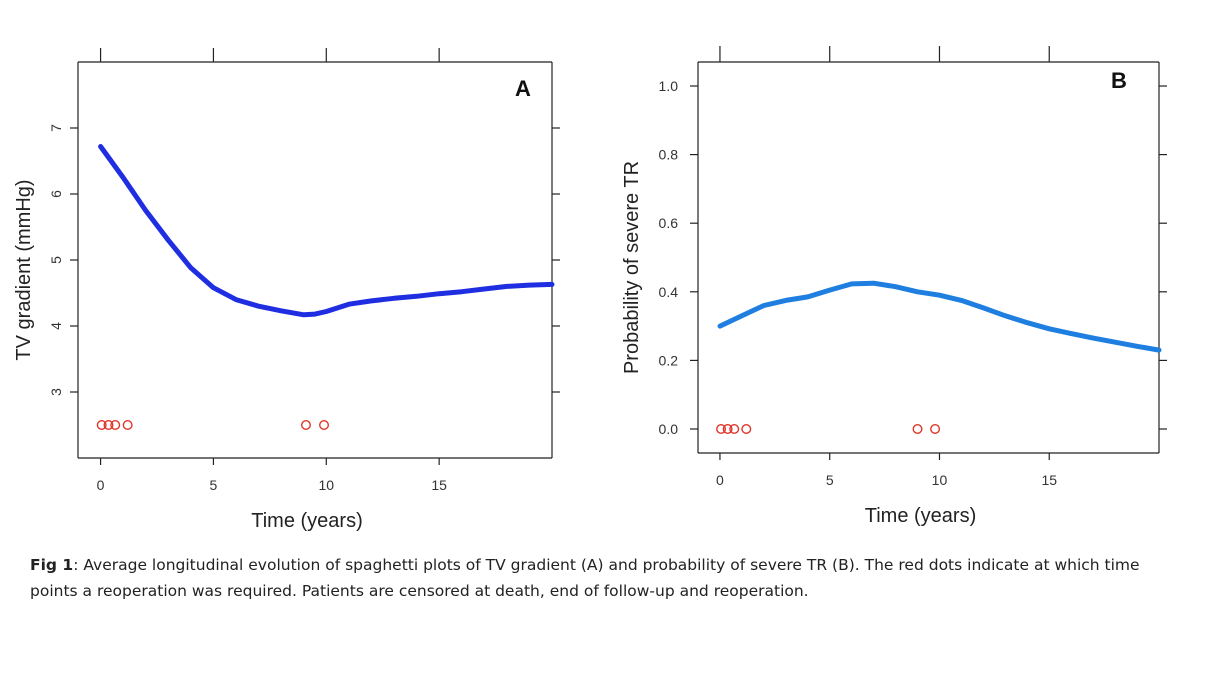 This screenshot has height=676, width=1221. I want to click on panel-b-x-tick-label: 15, so click(1049, 480).